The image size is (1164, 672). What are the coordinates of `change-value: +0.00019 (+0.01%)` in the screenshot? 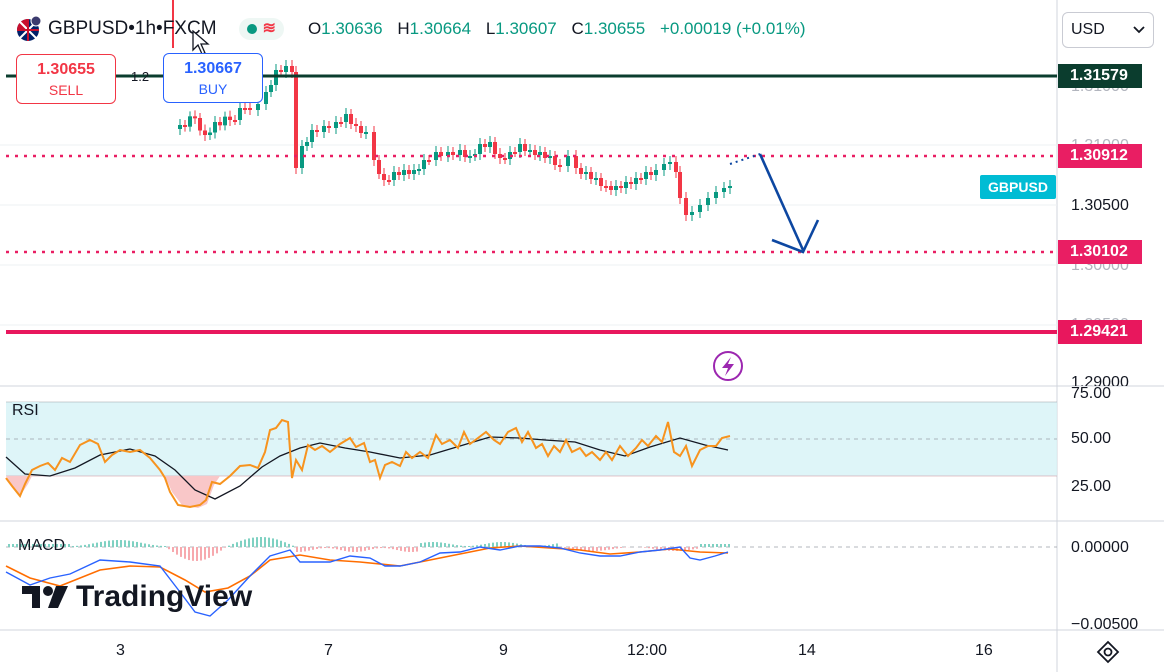 It's located at (732, 28).